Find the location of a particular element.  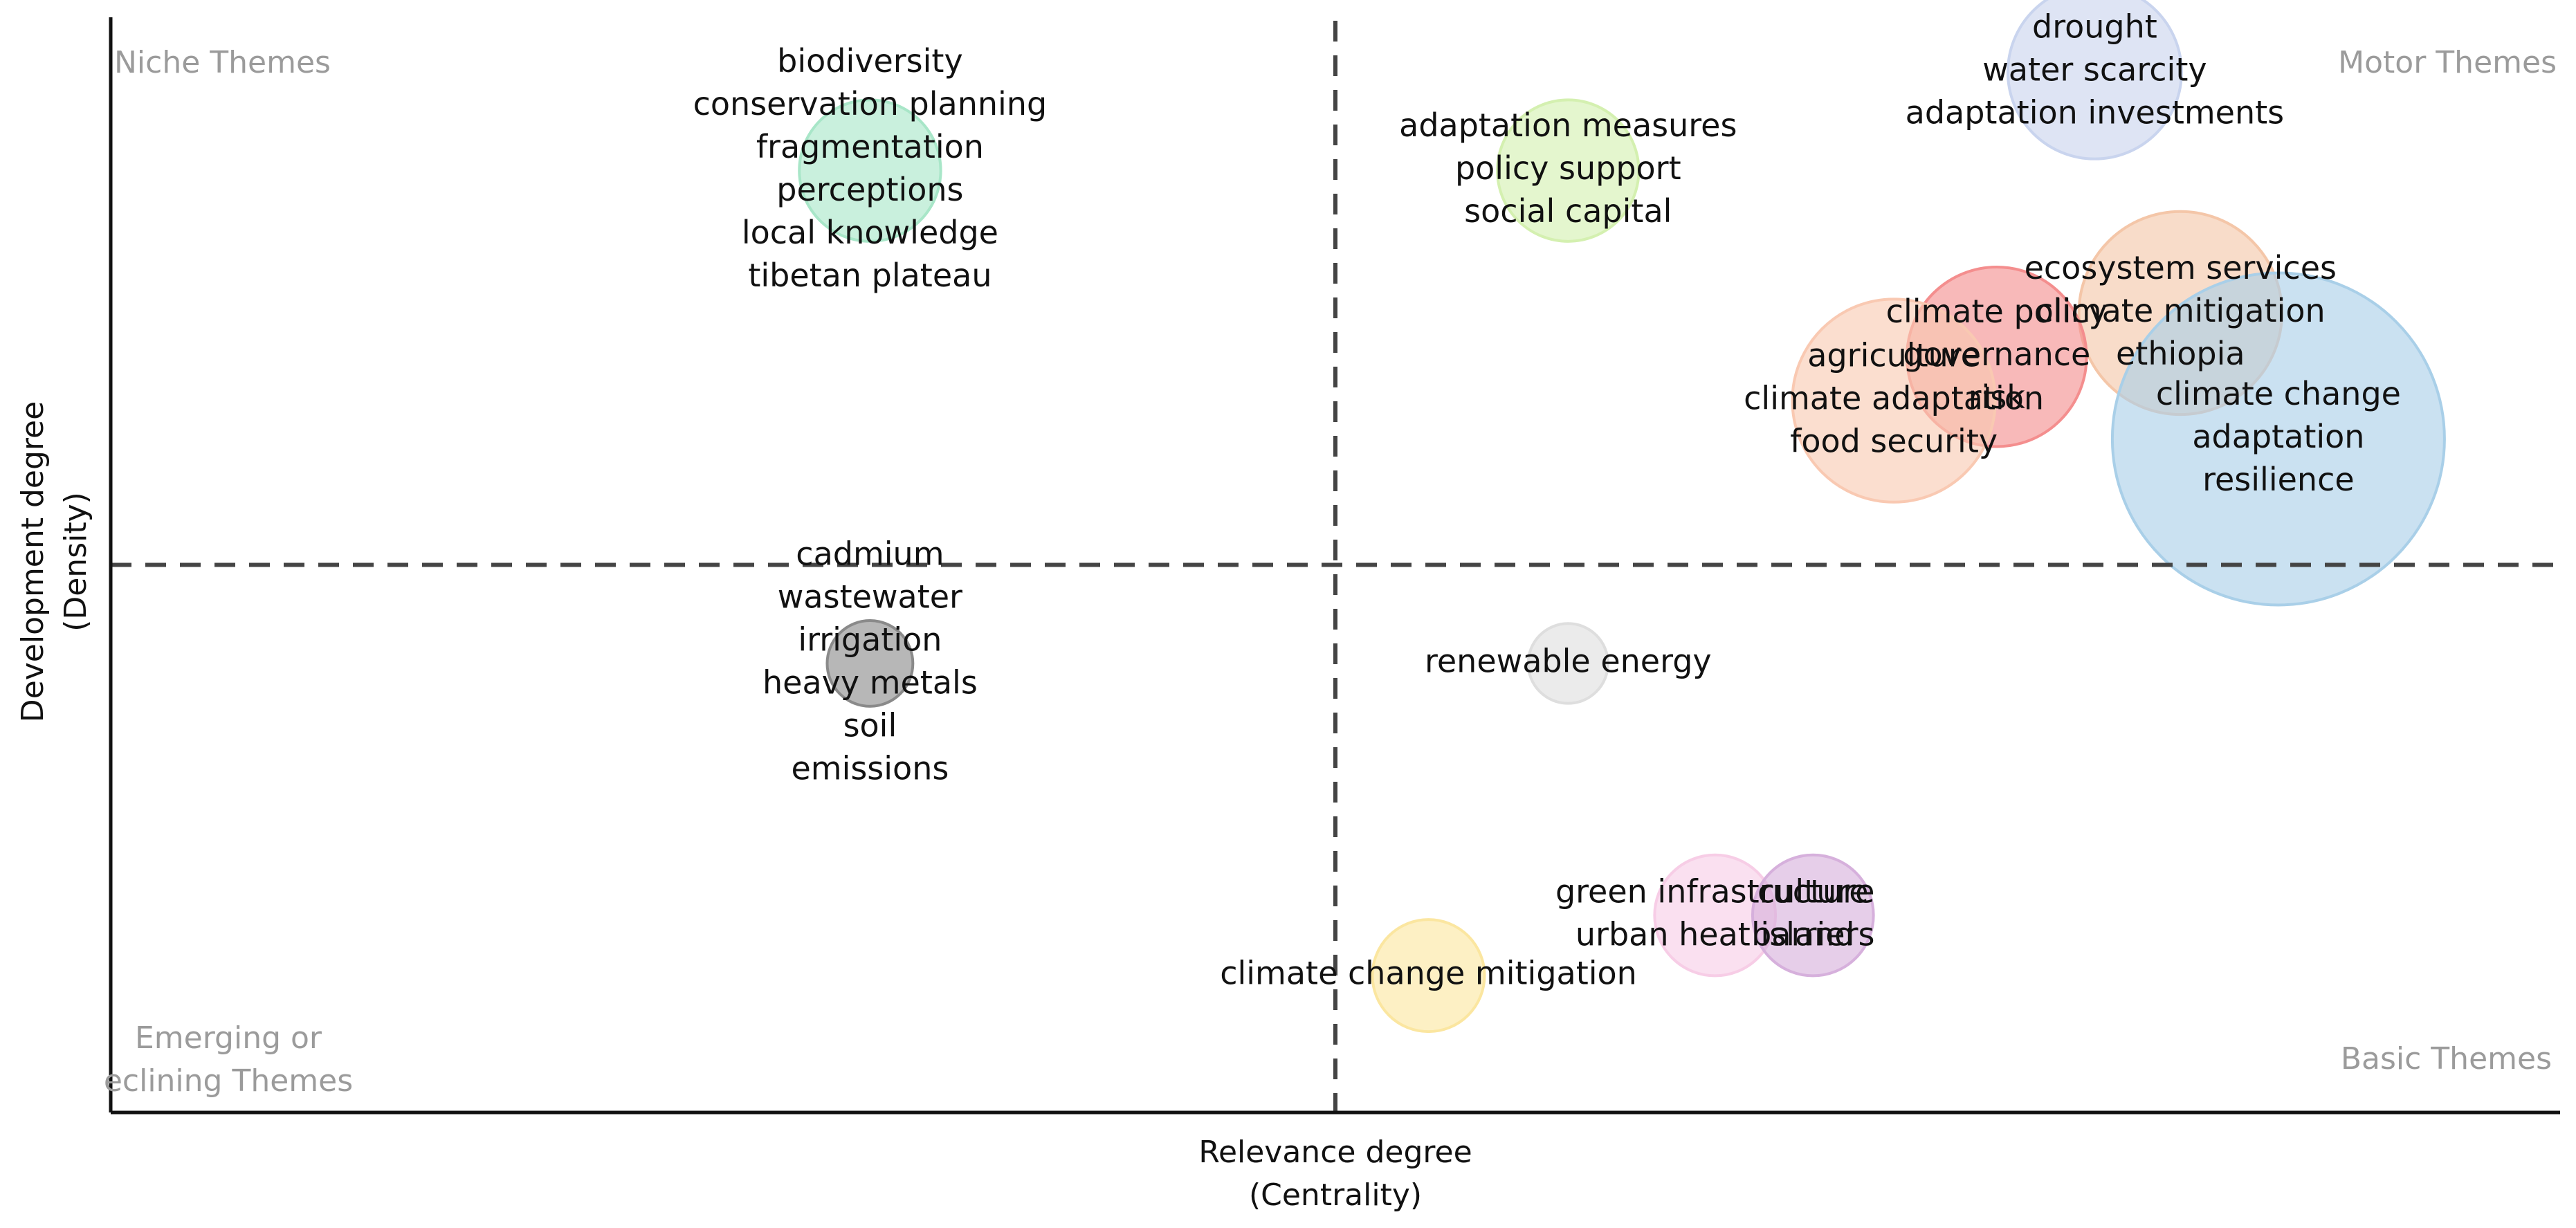

cluster-label: local knowledge is located at coordinates (870, 233).